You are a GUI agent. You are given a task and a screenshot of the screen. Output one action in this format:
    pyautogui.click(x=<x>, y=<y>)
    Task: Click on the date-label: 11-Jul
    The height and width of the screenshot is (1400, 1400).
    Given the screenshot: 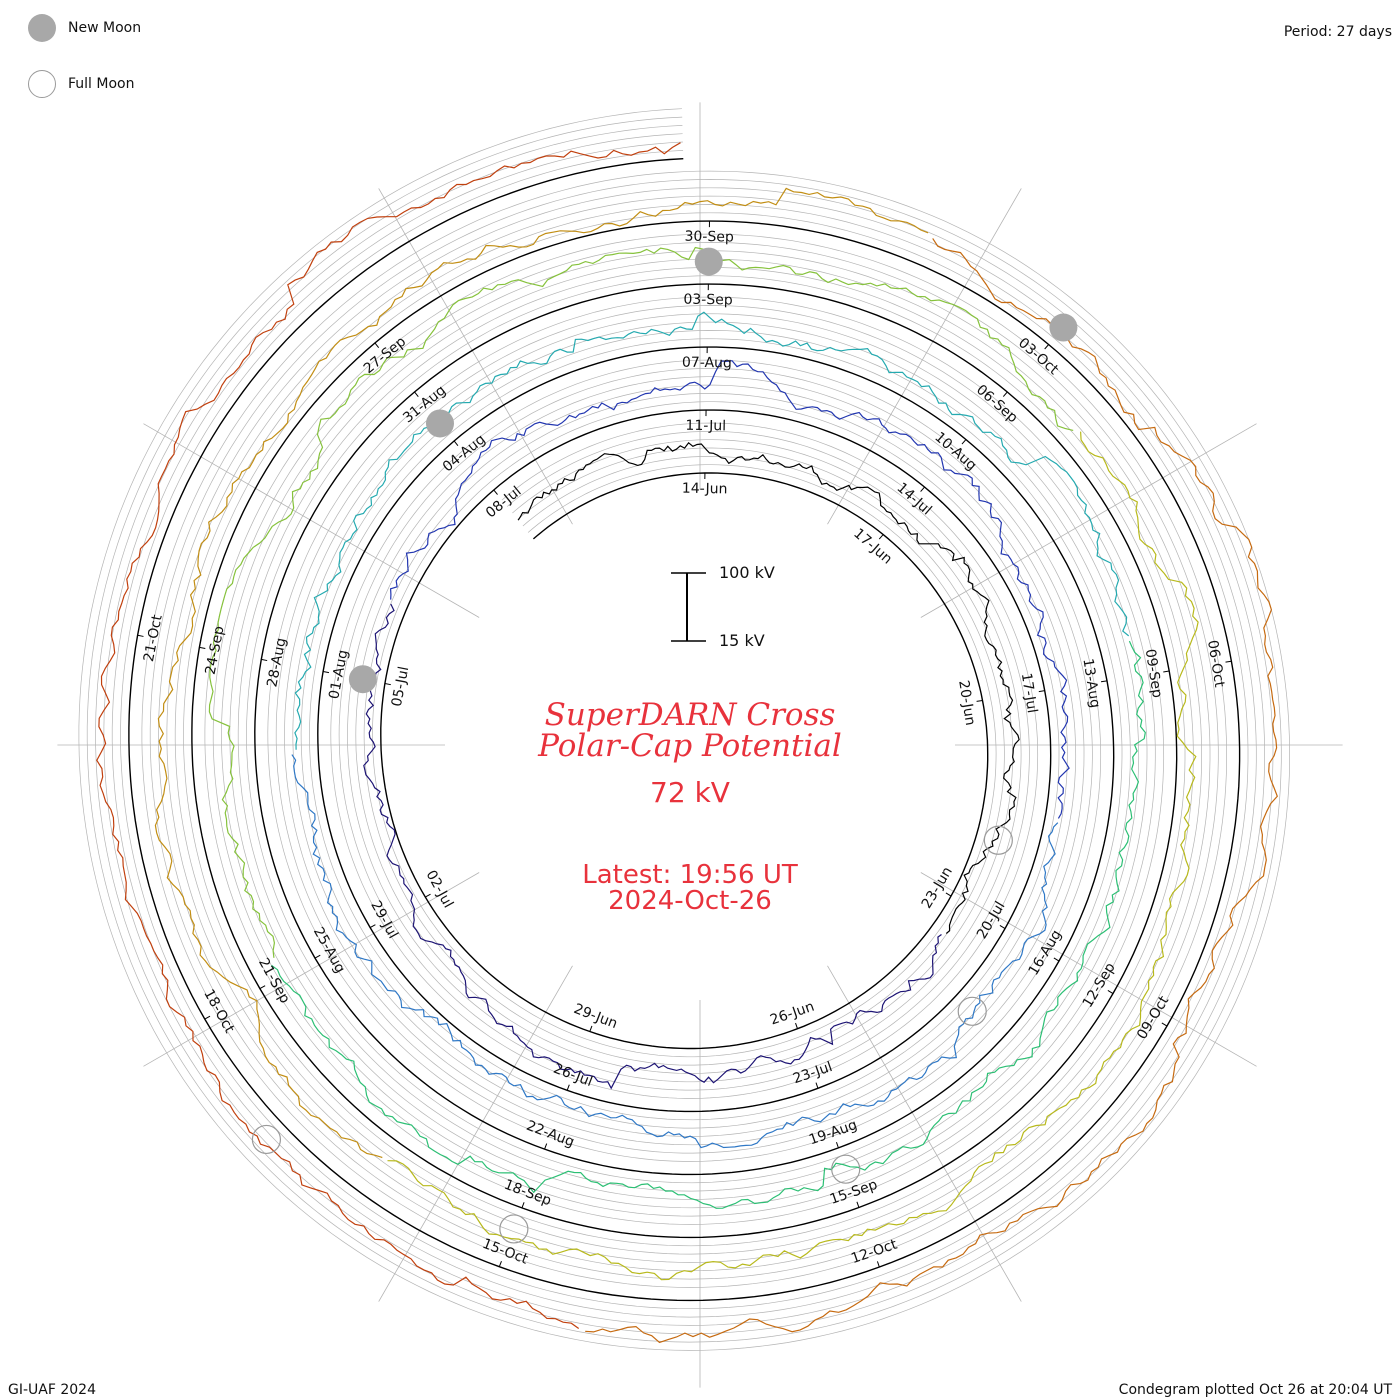 What is the action you would take?
    pyautogui.click(x=705, y=426)
    